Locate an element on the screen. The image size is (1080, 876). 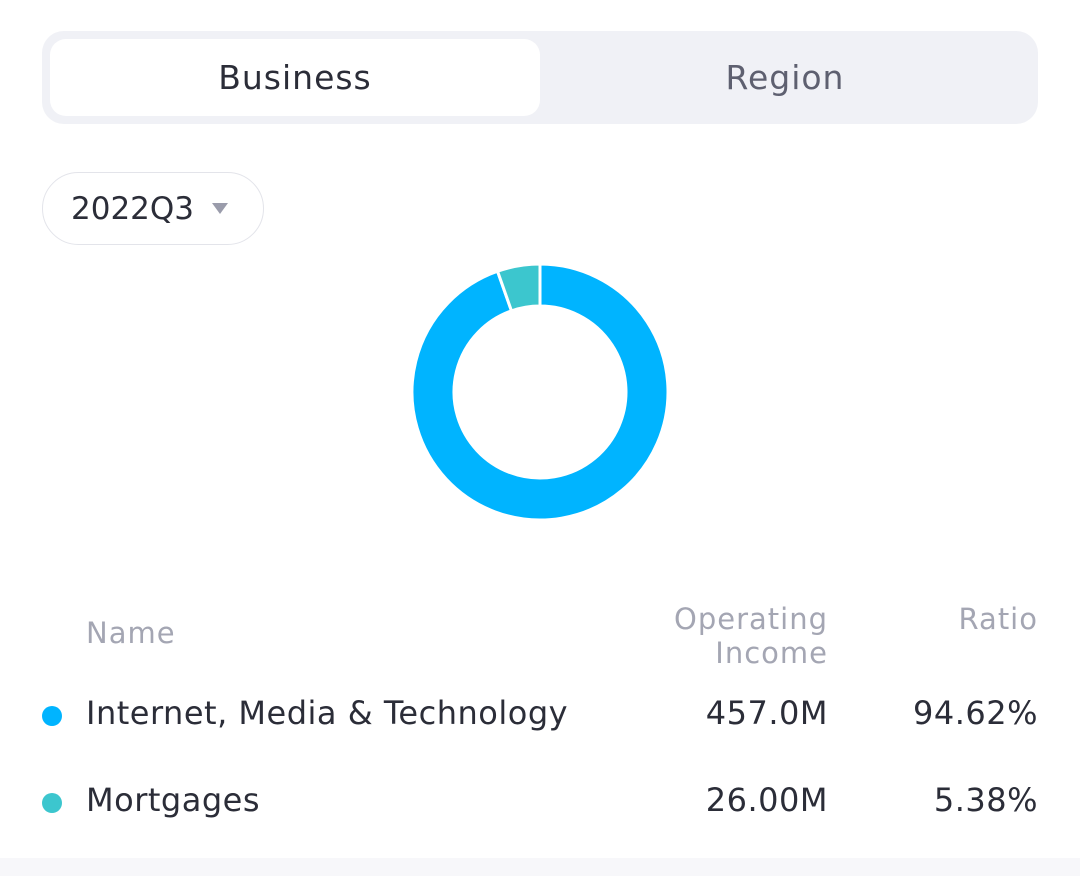
tab-business: Business is located at coordinates (295, 77).